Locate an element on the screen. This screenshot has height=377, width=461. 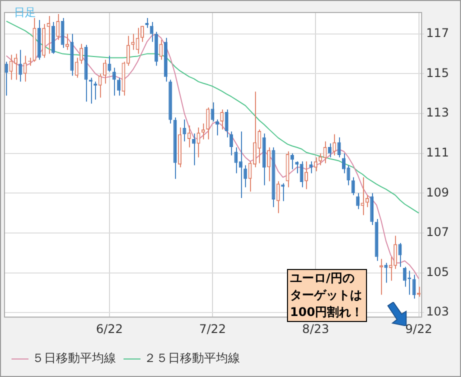
x-tick-label: 8/23 is located at coordinates (316, 329).